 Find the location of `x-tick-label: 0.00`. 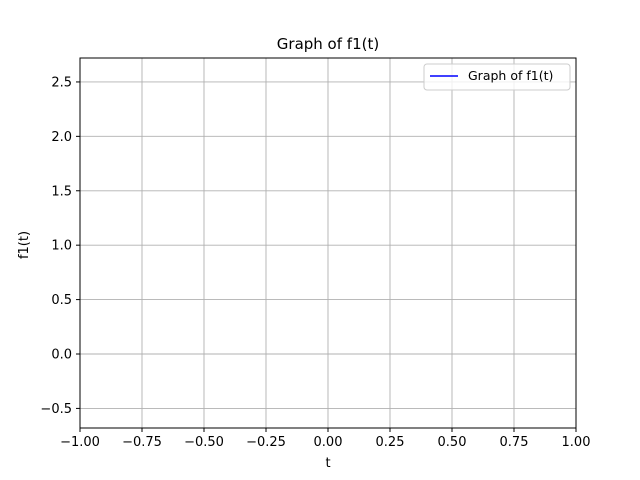

x-tick-label: 0.00 is located at coordinates (328, 442).